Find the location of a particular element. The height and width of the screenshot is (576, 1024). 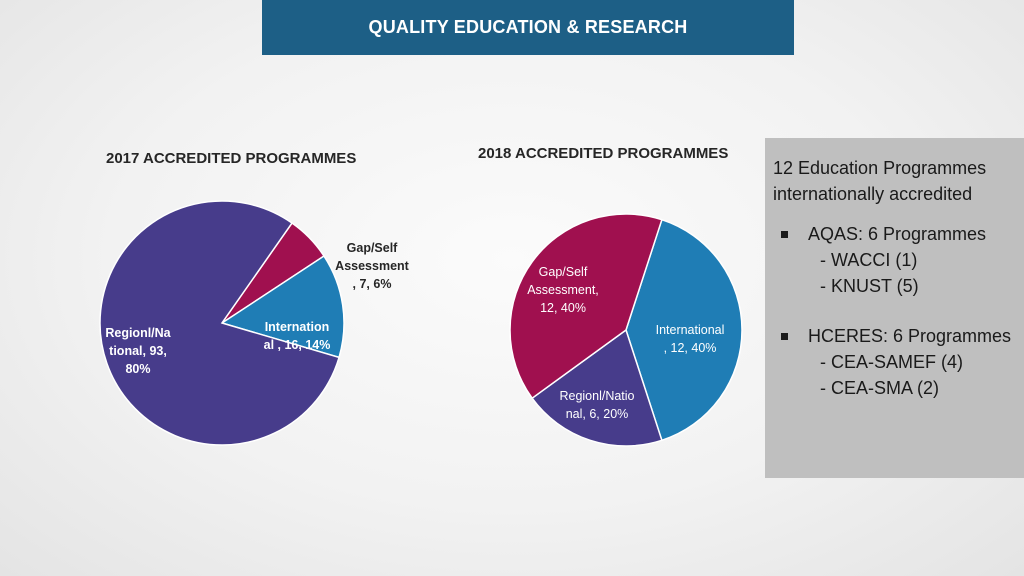

pie2017-label-international: Internation al , 16, 14% is located at coordinates (297, 336).